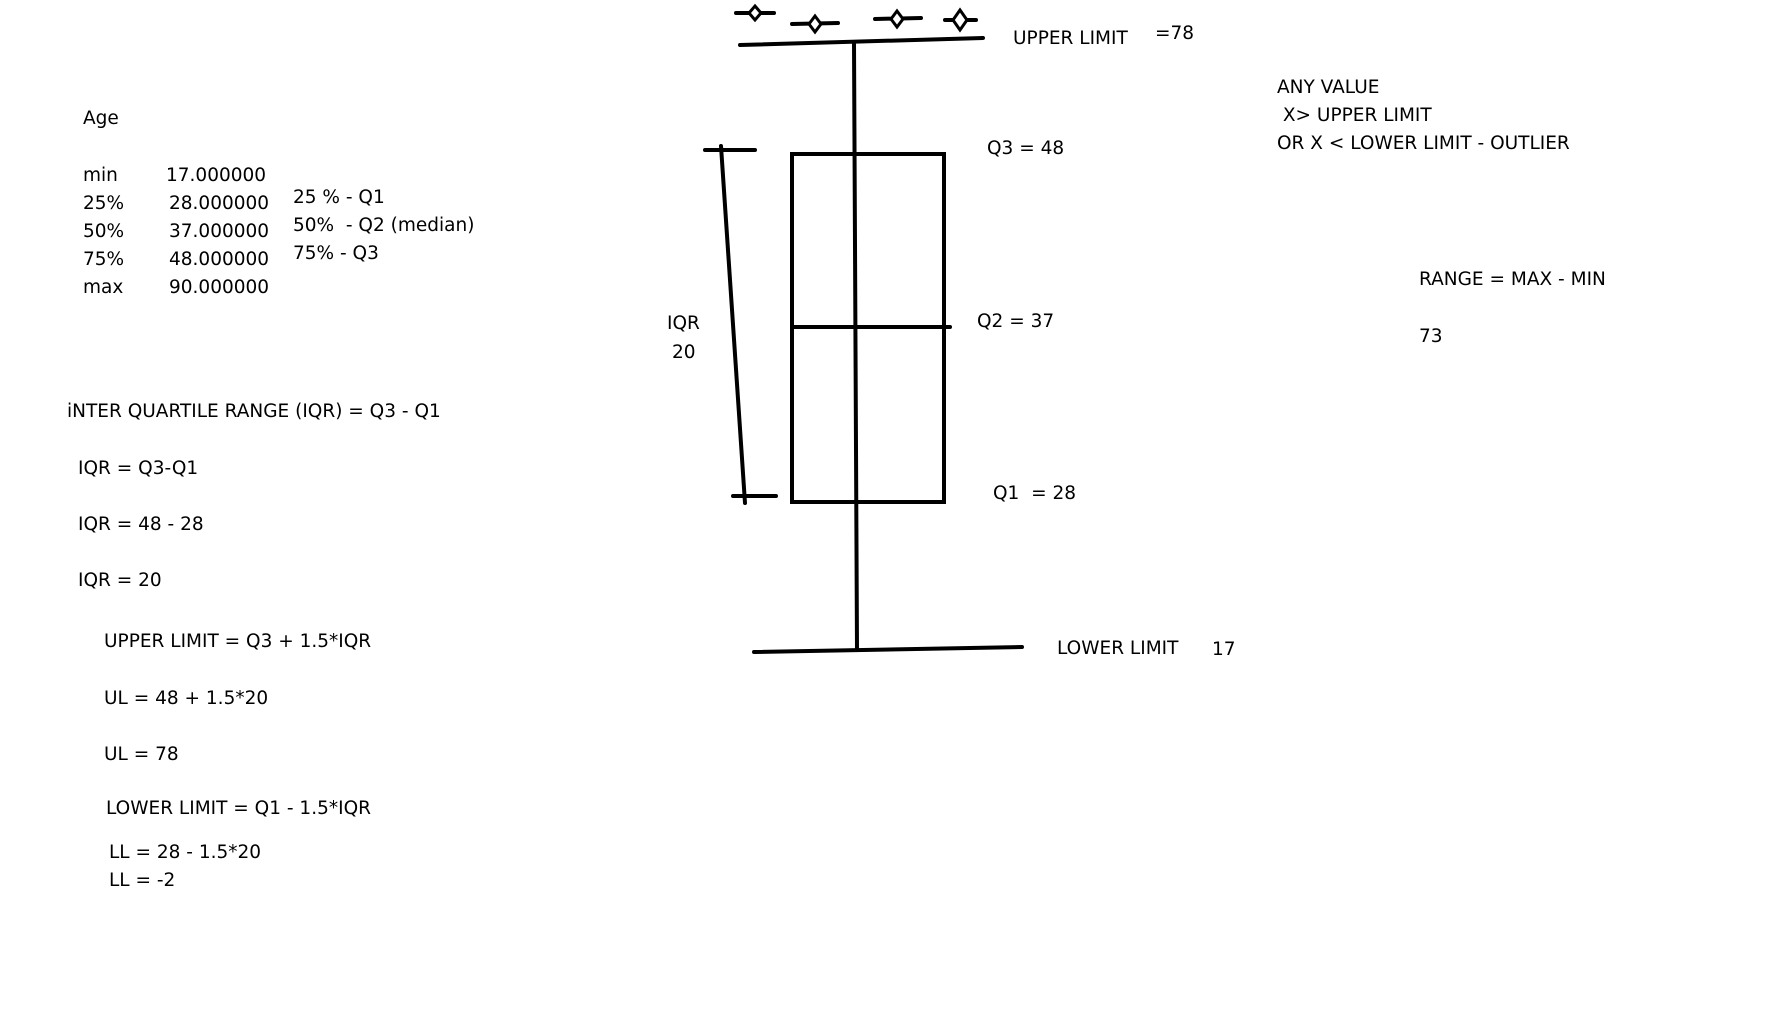 The width and height of the screenshot is (1782, 1025). What do you see at coordinates (104, 203) in the screenshot?
I see `stats-row-label: 25%` at bounding box center [104, 203].